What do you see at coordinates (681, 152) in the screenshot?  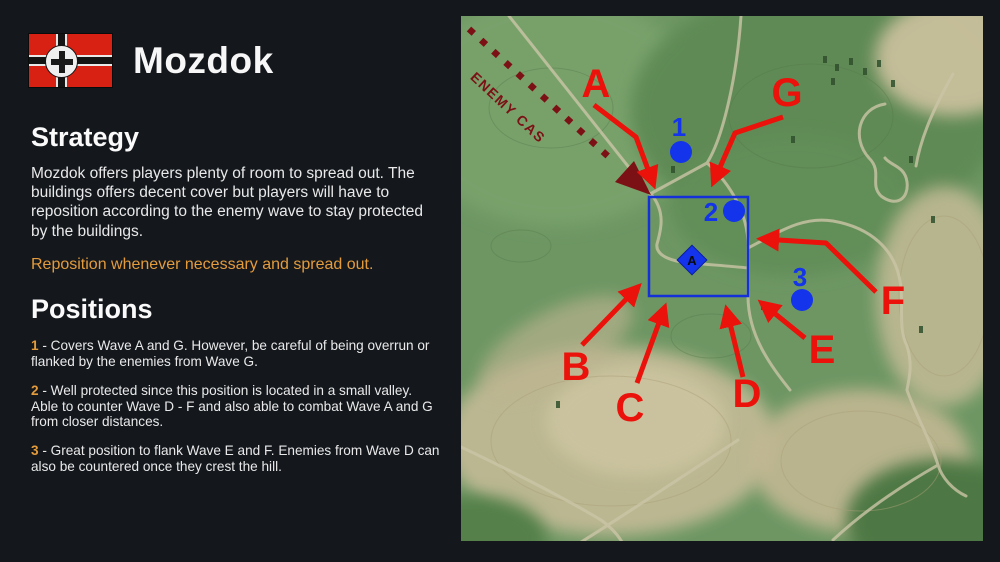 I see `position-1-marker` at bounding box center [681, 152].